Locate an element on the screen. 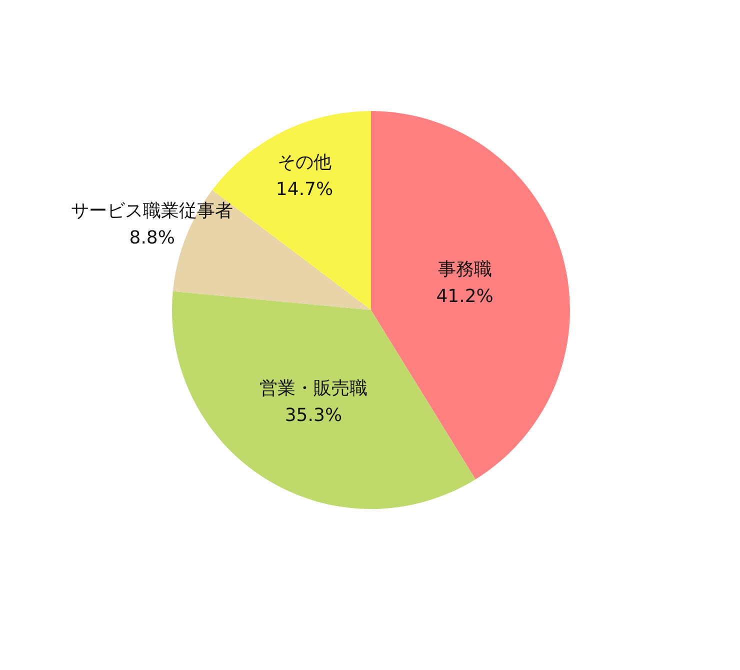 The image size is (740, 670). slice-label: 営業・販売職 is located at coordinates (313, 389).